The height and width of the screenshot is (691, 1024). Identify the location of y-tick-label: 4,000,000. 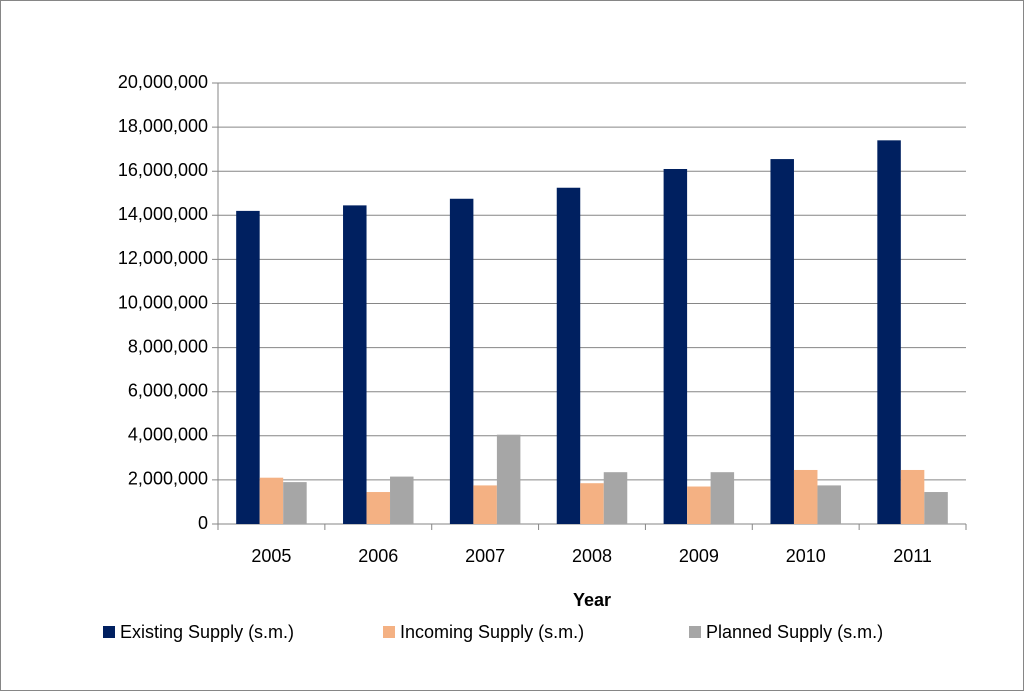
(168, 435).